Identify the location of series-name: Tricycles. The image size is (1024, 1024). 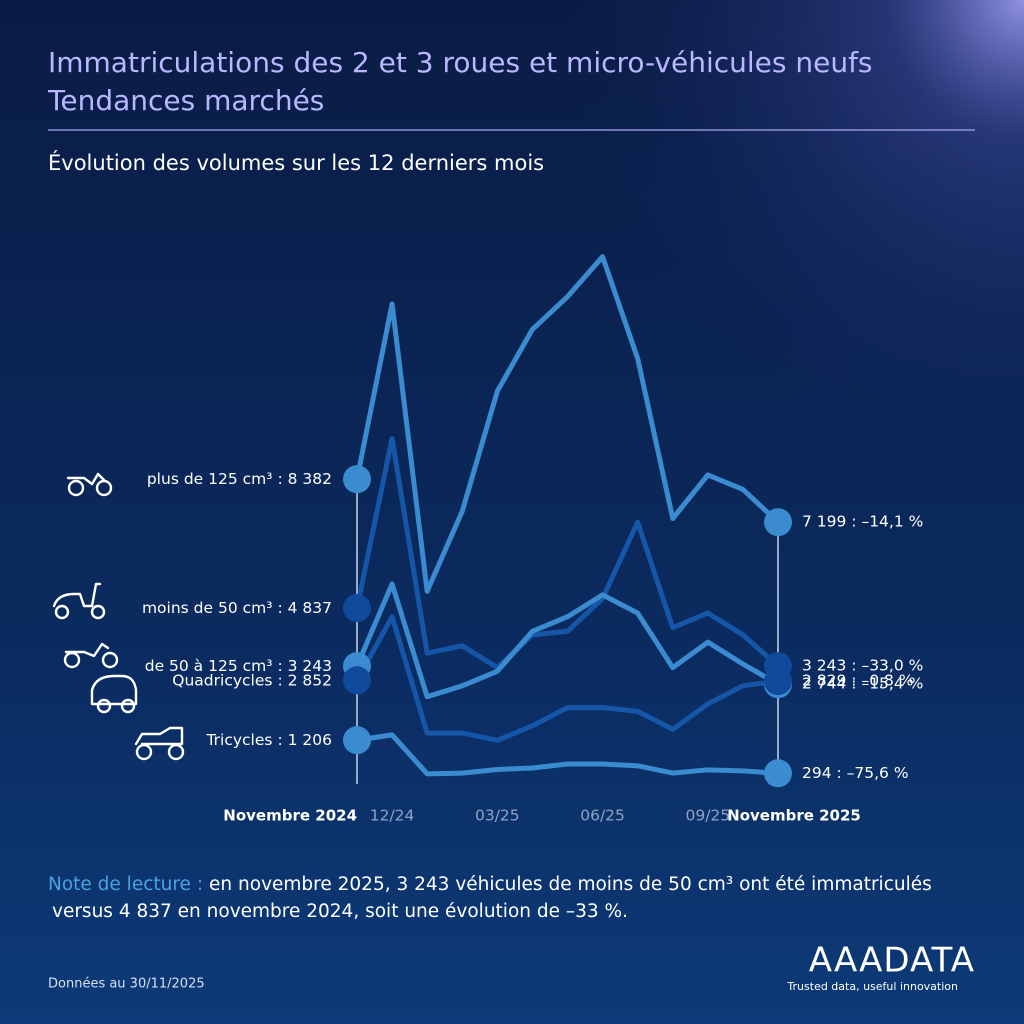
(238, 740).